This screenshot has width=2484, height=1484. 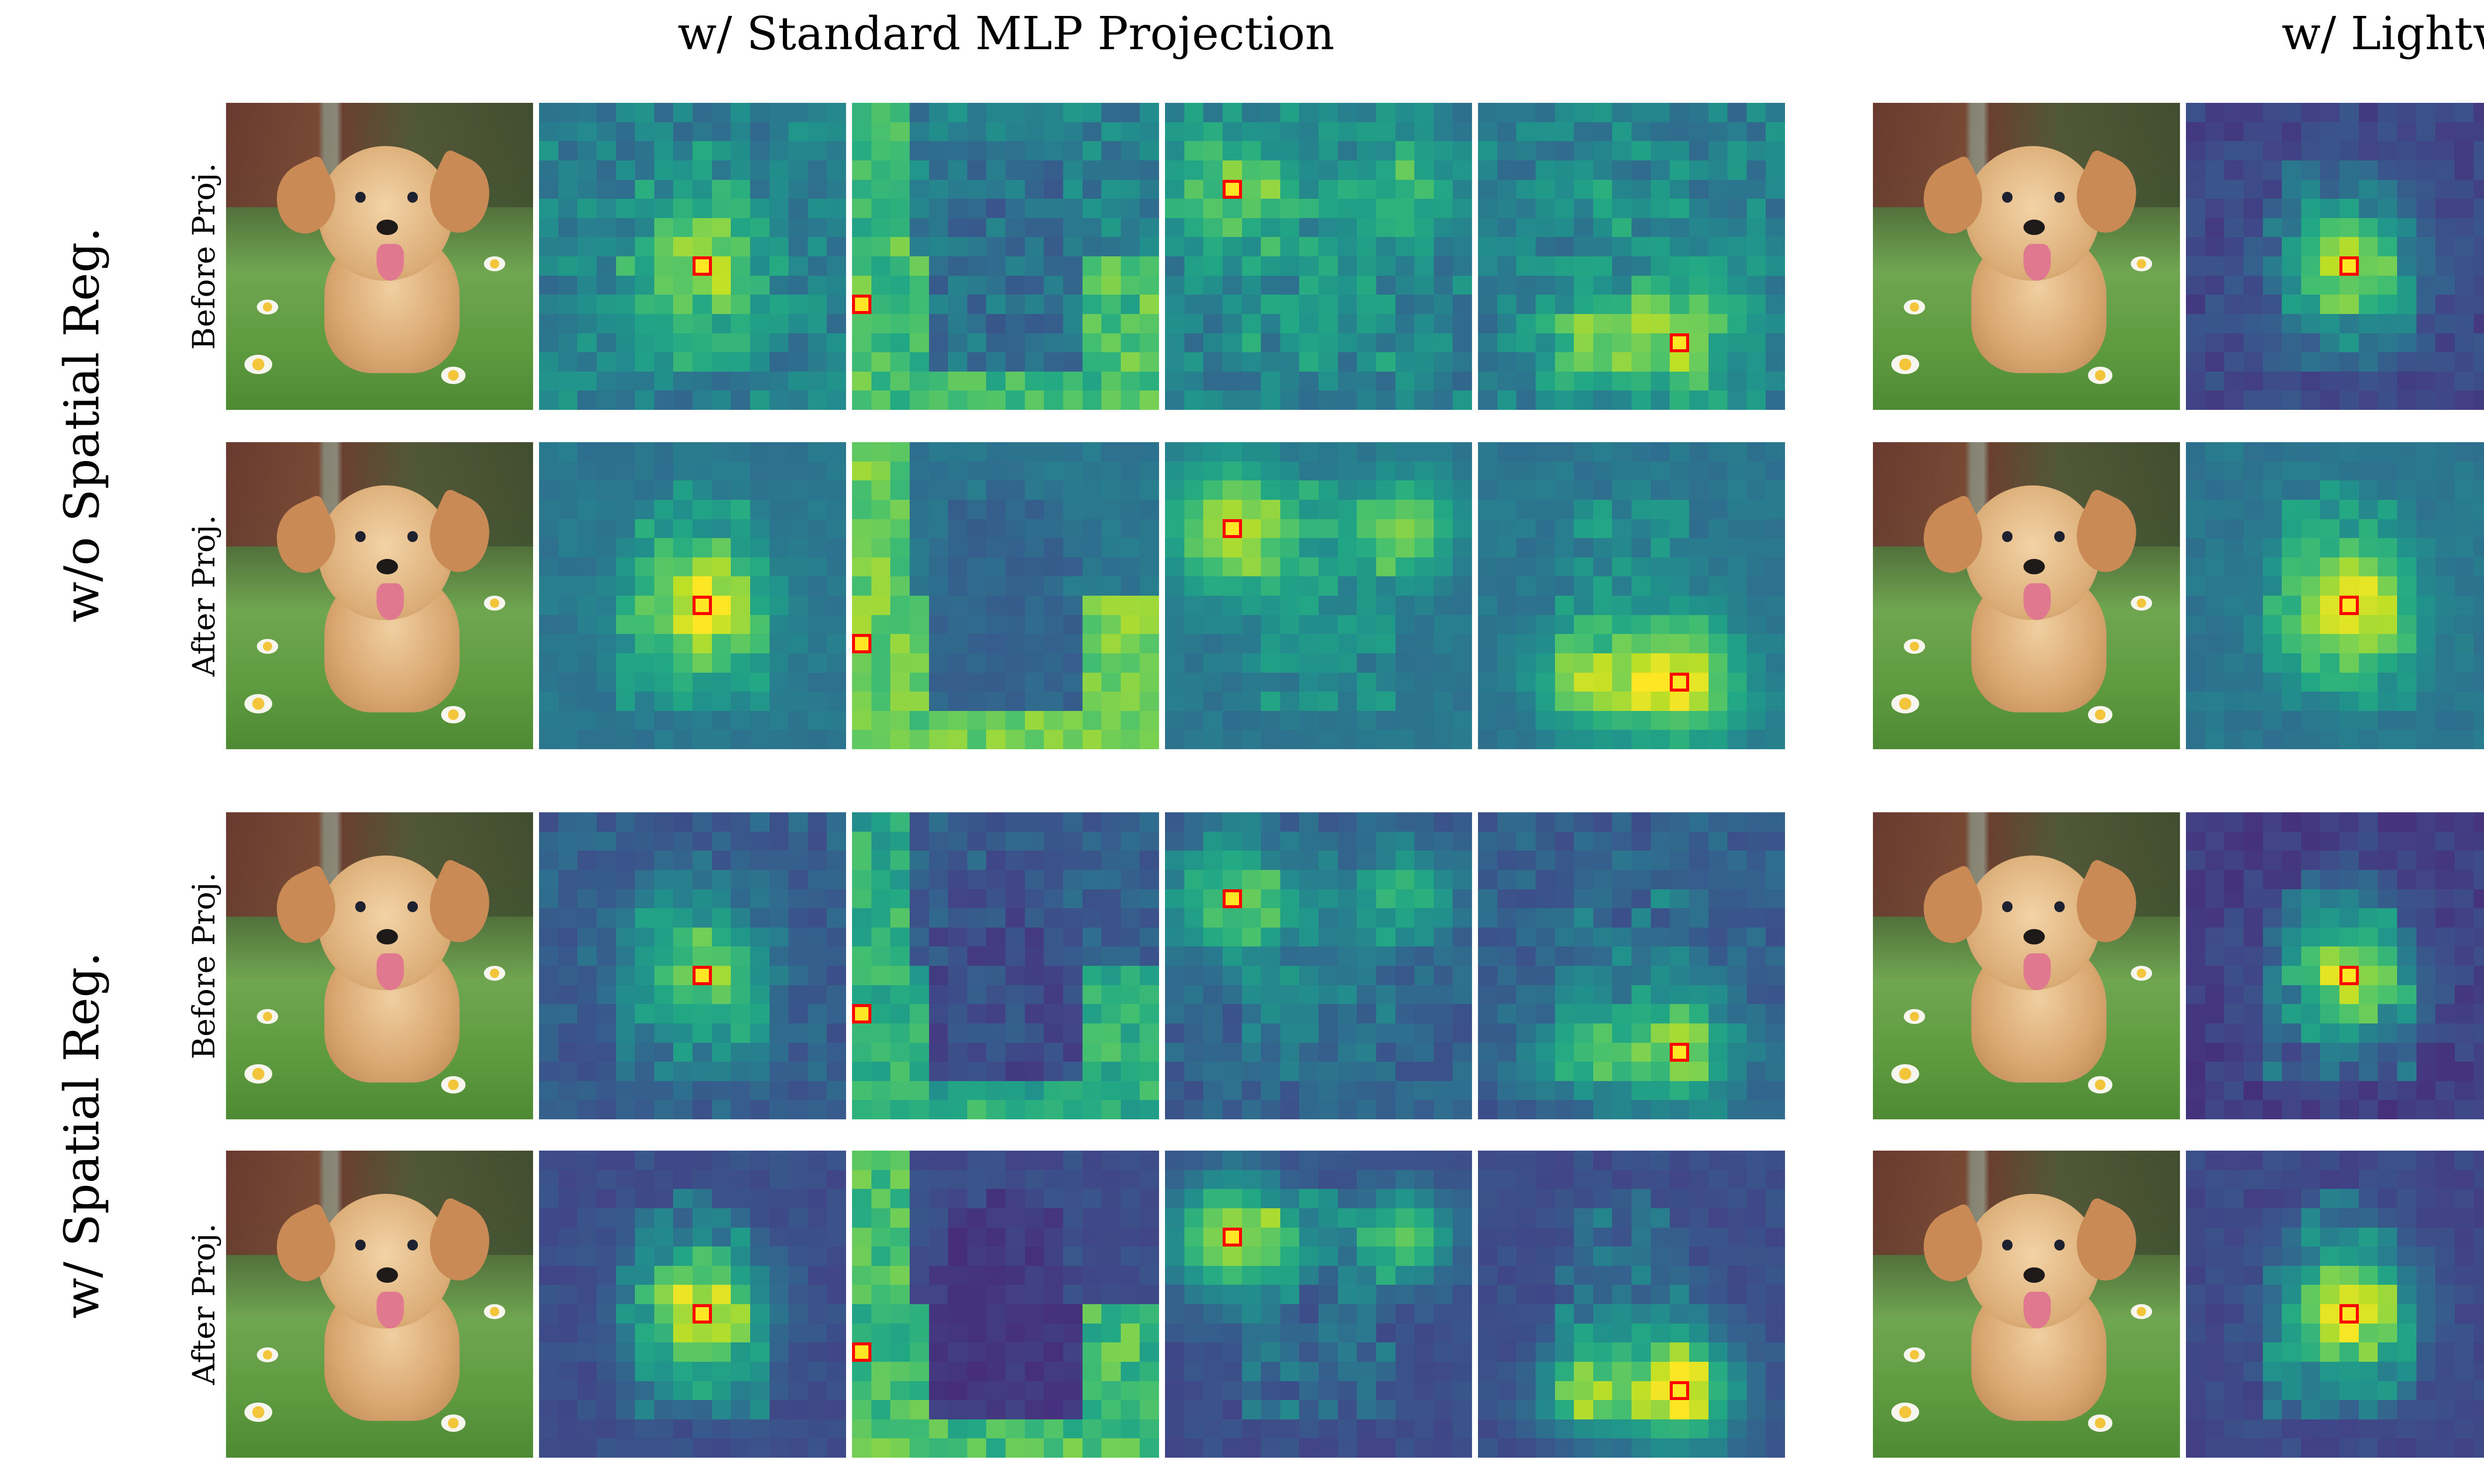 What do you see at coordinates (258, 364) in the screenshot?
I see `daisy-flower` at bounding box center [258, 364].